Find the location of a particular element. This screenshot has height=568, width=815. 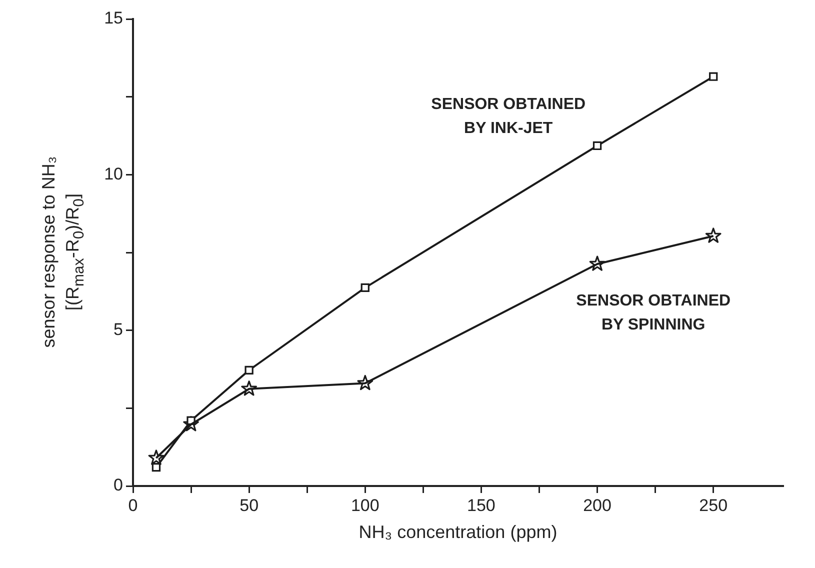

x-tick-label: 0 is located at coordinates (133, 505).